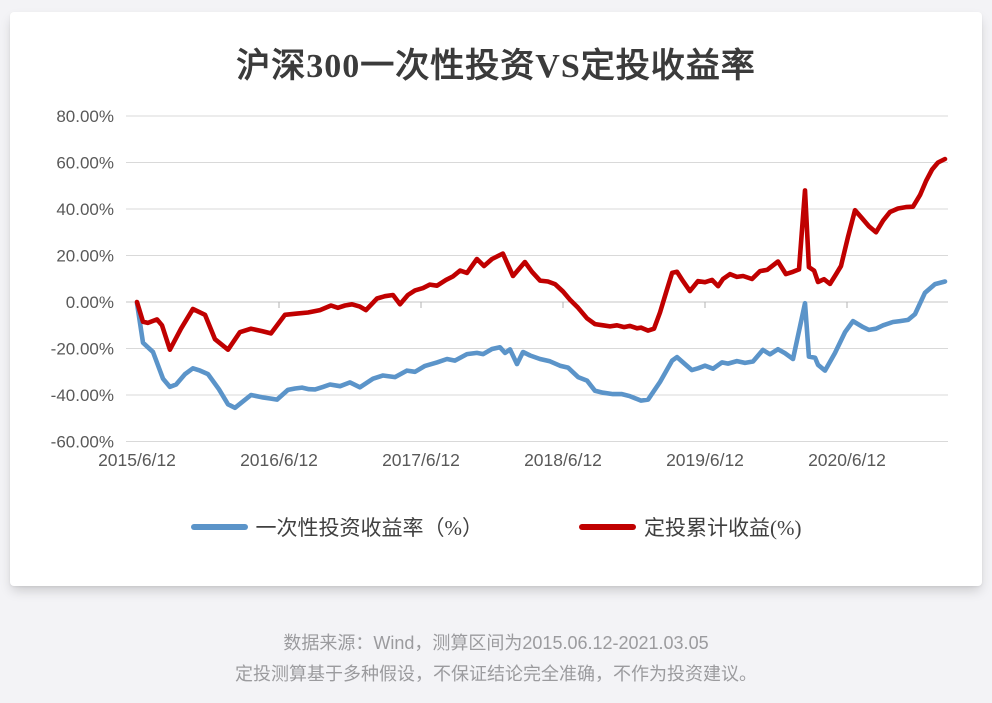 This screenshot has height=703, width=992. Describe the element at coordinates (137, 460) in the screenshot. I see `x-axis-tick-label: 2015/6/12` at that location.